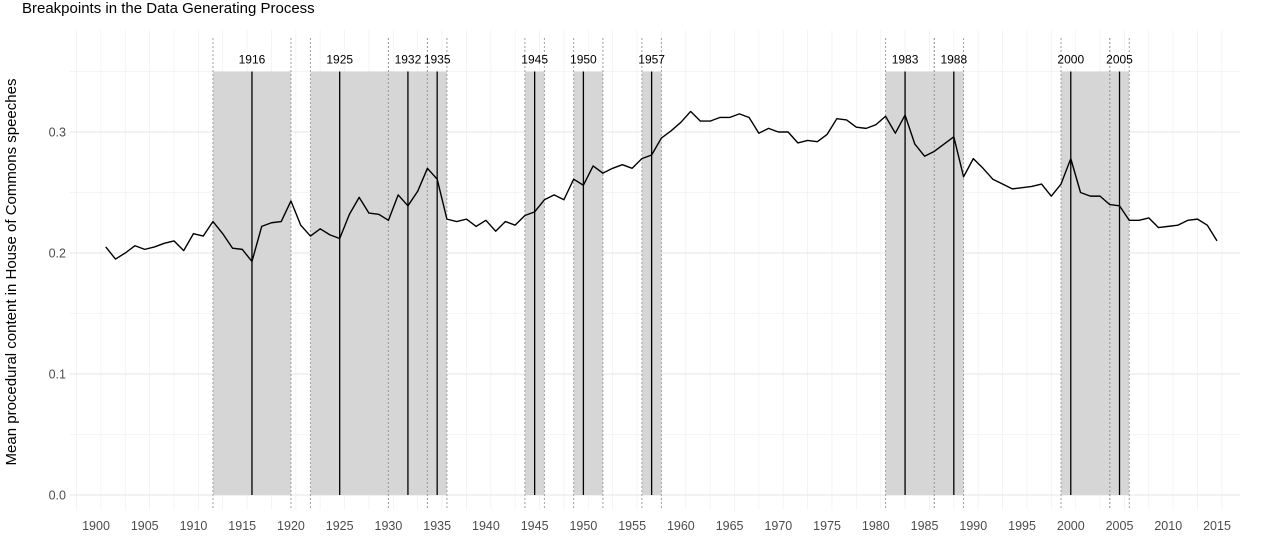  What do you see at coordinates (96, 526) in the screenshot?
I see `x-tick-label: 1900` at bounding box center [96, 526].